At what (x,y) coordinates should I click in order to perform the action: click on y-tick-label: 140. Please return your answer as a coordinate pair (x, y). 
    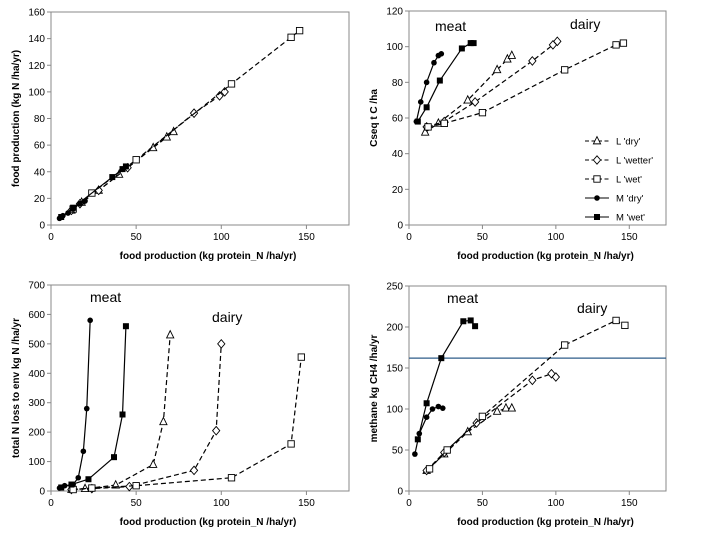
    Looking at the image, I should click on (36, 39).